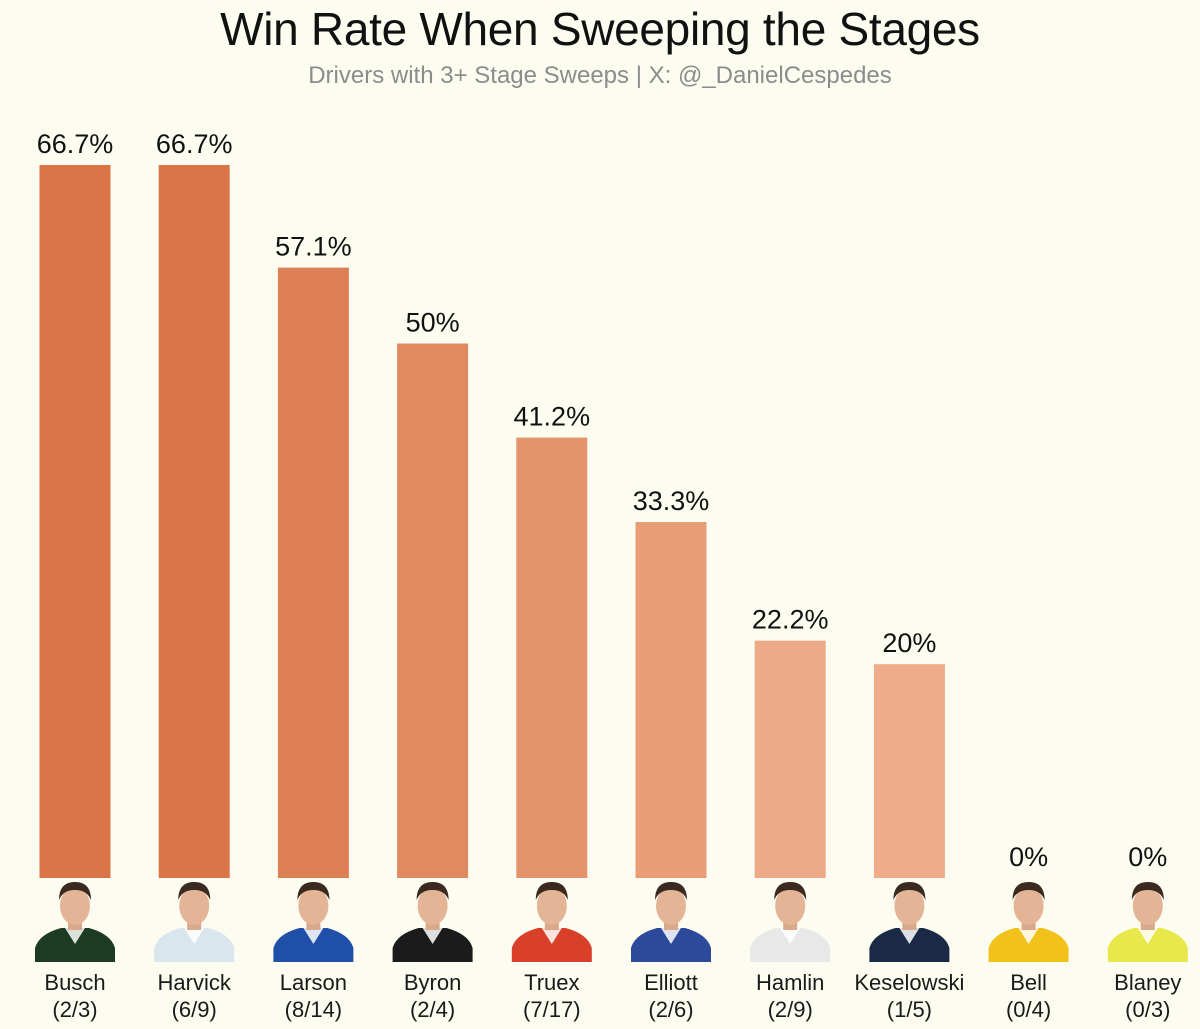 This screenshot has height=1029, width=1200. What do you see at coordinates (313, 247) in the screenshot?
I see `value-label-larson: 57.1%` at bounding box center [313, 247].